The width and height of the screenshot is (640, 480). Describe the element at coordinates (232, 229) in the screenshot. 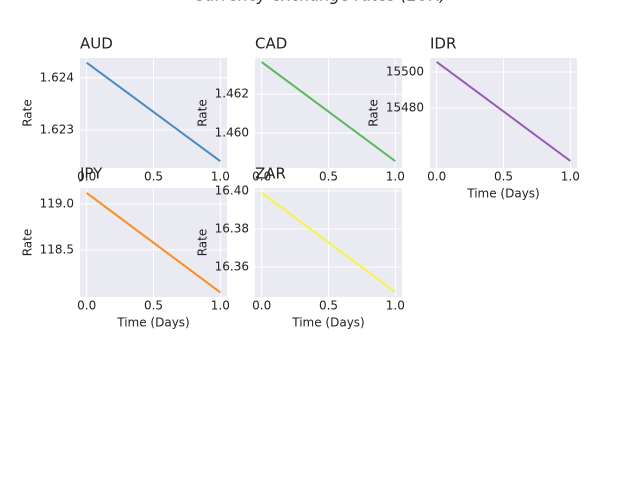

I see `y-tick-label: 16.38` at that location.